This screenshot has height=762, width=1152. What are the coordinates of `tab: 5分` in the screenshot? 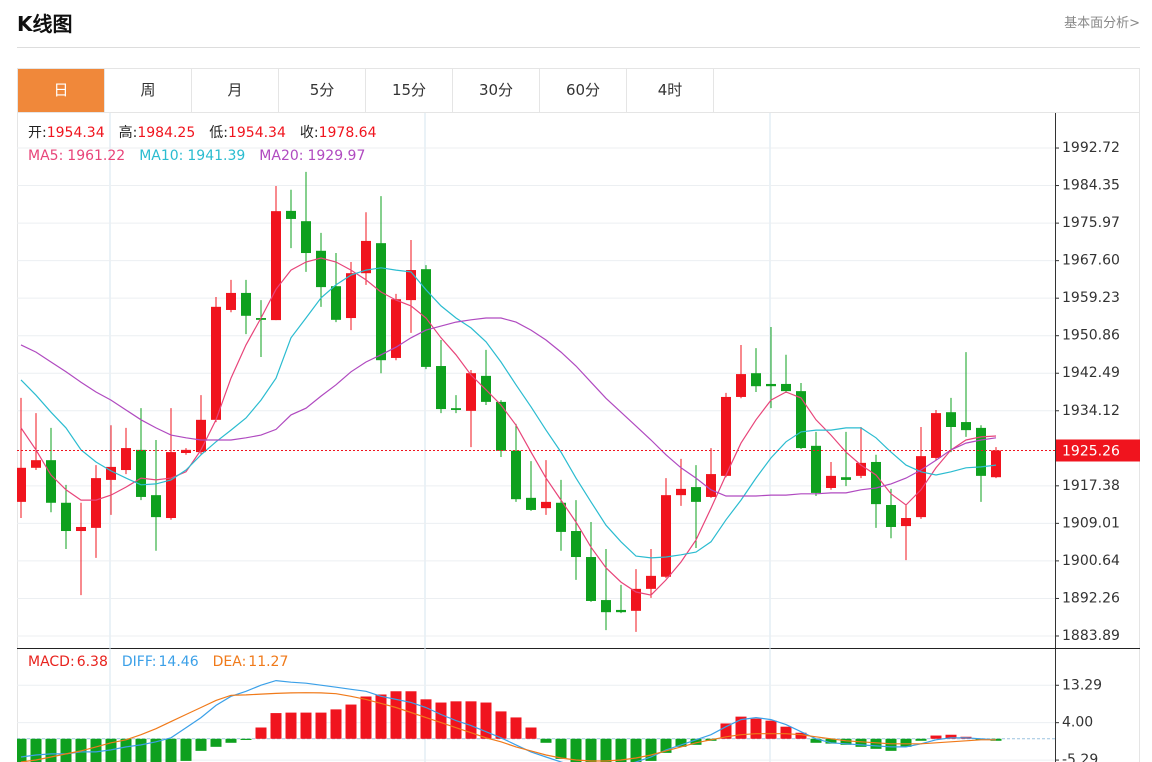 It's located at (322, 90).